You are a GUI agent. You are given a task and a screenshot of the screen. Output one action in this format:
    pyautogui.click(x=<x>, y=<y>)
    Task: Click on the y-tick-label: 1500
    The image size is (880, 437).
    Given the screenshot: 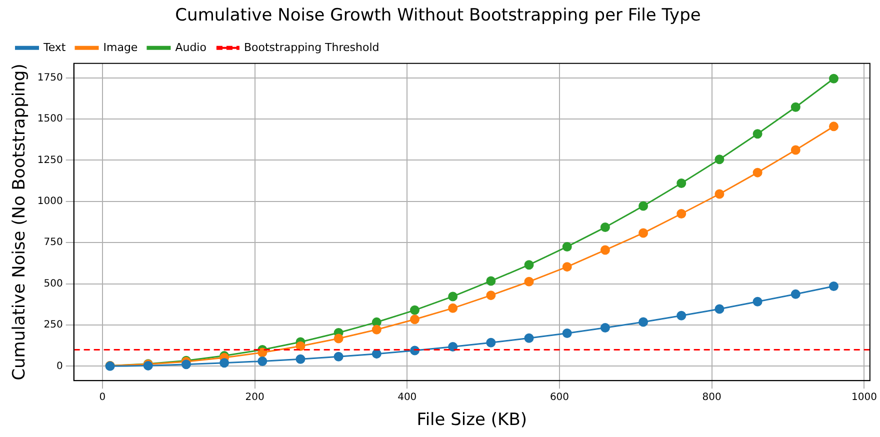 What is the action you would take?
    pyautogui.click(x=50, y=119)
    